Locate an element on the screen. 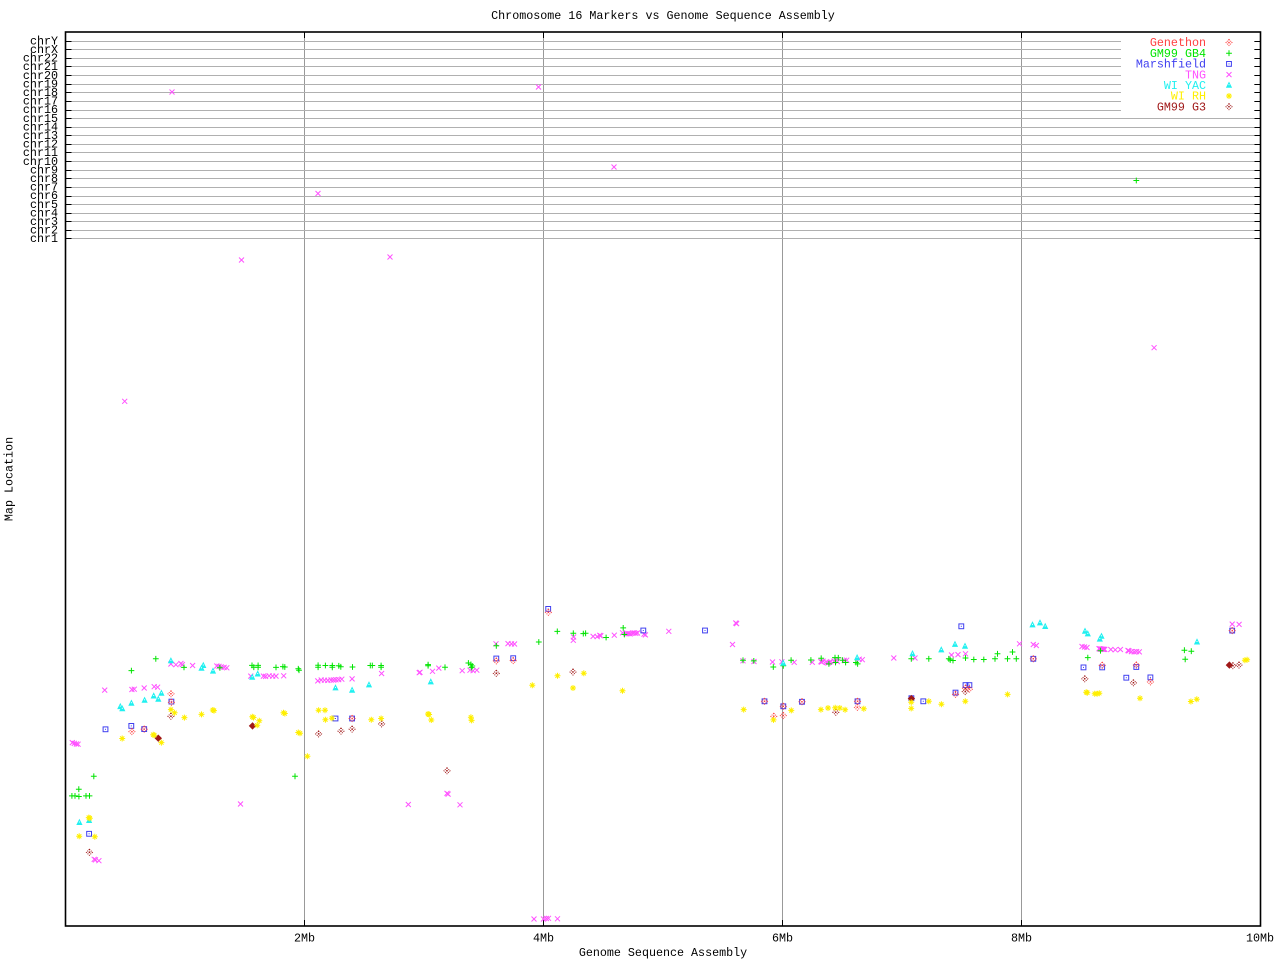  svg-text: chr3 is located at coordinates (44, 222).